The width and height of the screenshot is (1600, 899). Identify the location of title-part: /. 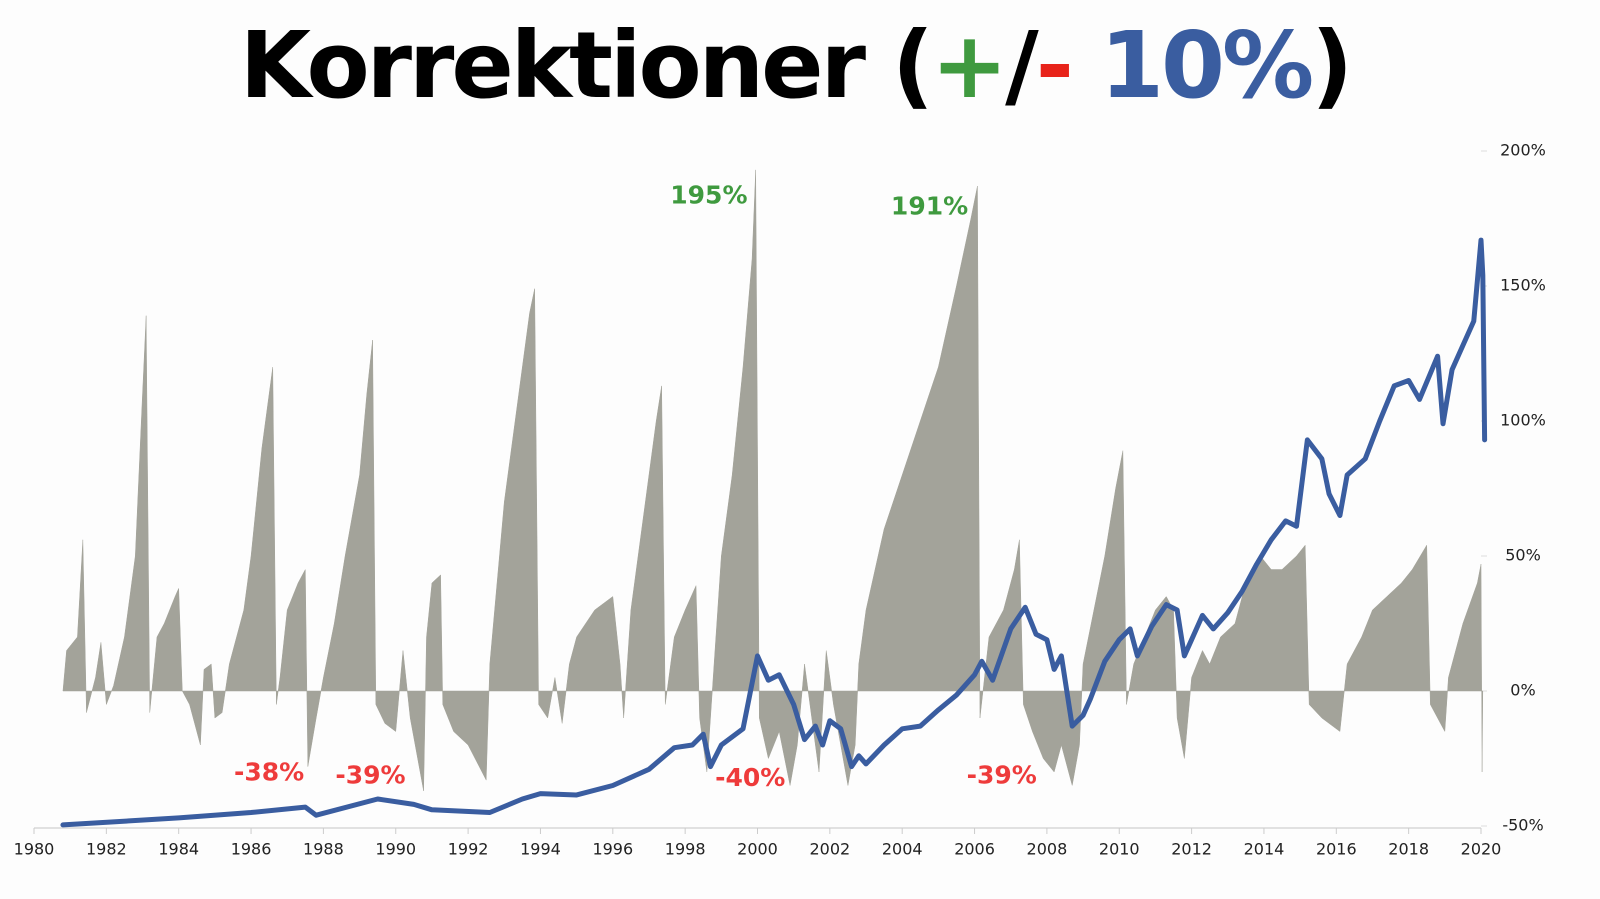
(1022, 65).